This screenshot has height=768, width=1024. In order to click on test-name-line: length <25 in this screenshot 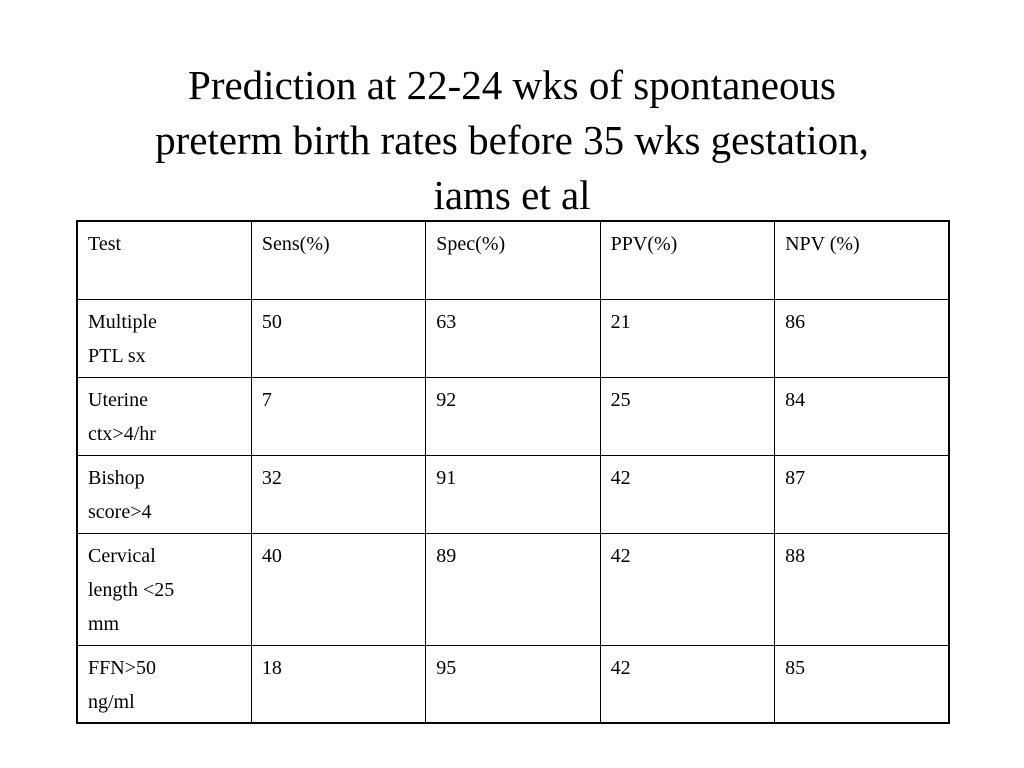, I will do `click(131, 589)`.